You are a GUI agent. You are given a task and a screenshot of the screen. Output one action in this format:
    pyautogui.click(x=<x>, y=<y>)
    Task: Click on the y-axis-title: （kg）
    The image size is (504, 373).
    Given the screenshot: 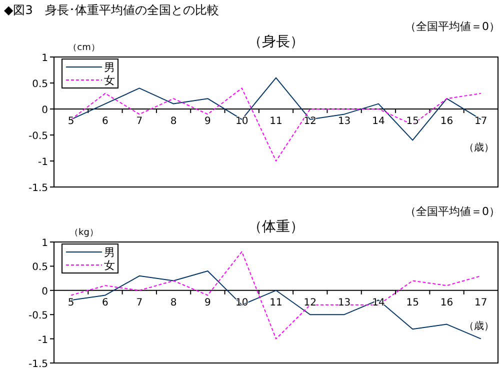 What is the action you would take?
    pyautogui.click(x=84, y=233)
    